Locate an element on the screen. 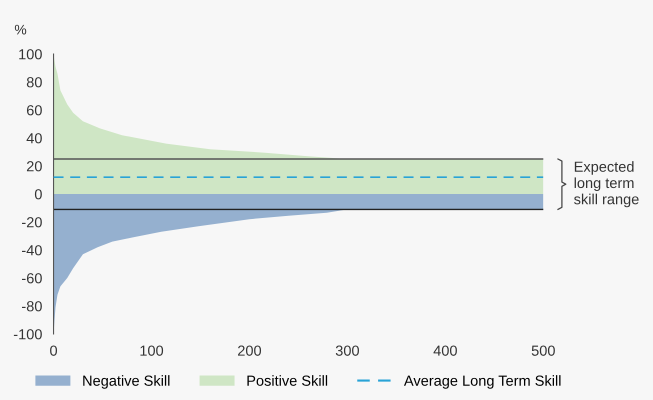 The image size is (653, 400). legend-label: Average Long Term Skill is located at coordinates (482, 382).